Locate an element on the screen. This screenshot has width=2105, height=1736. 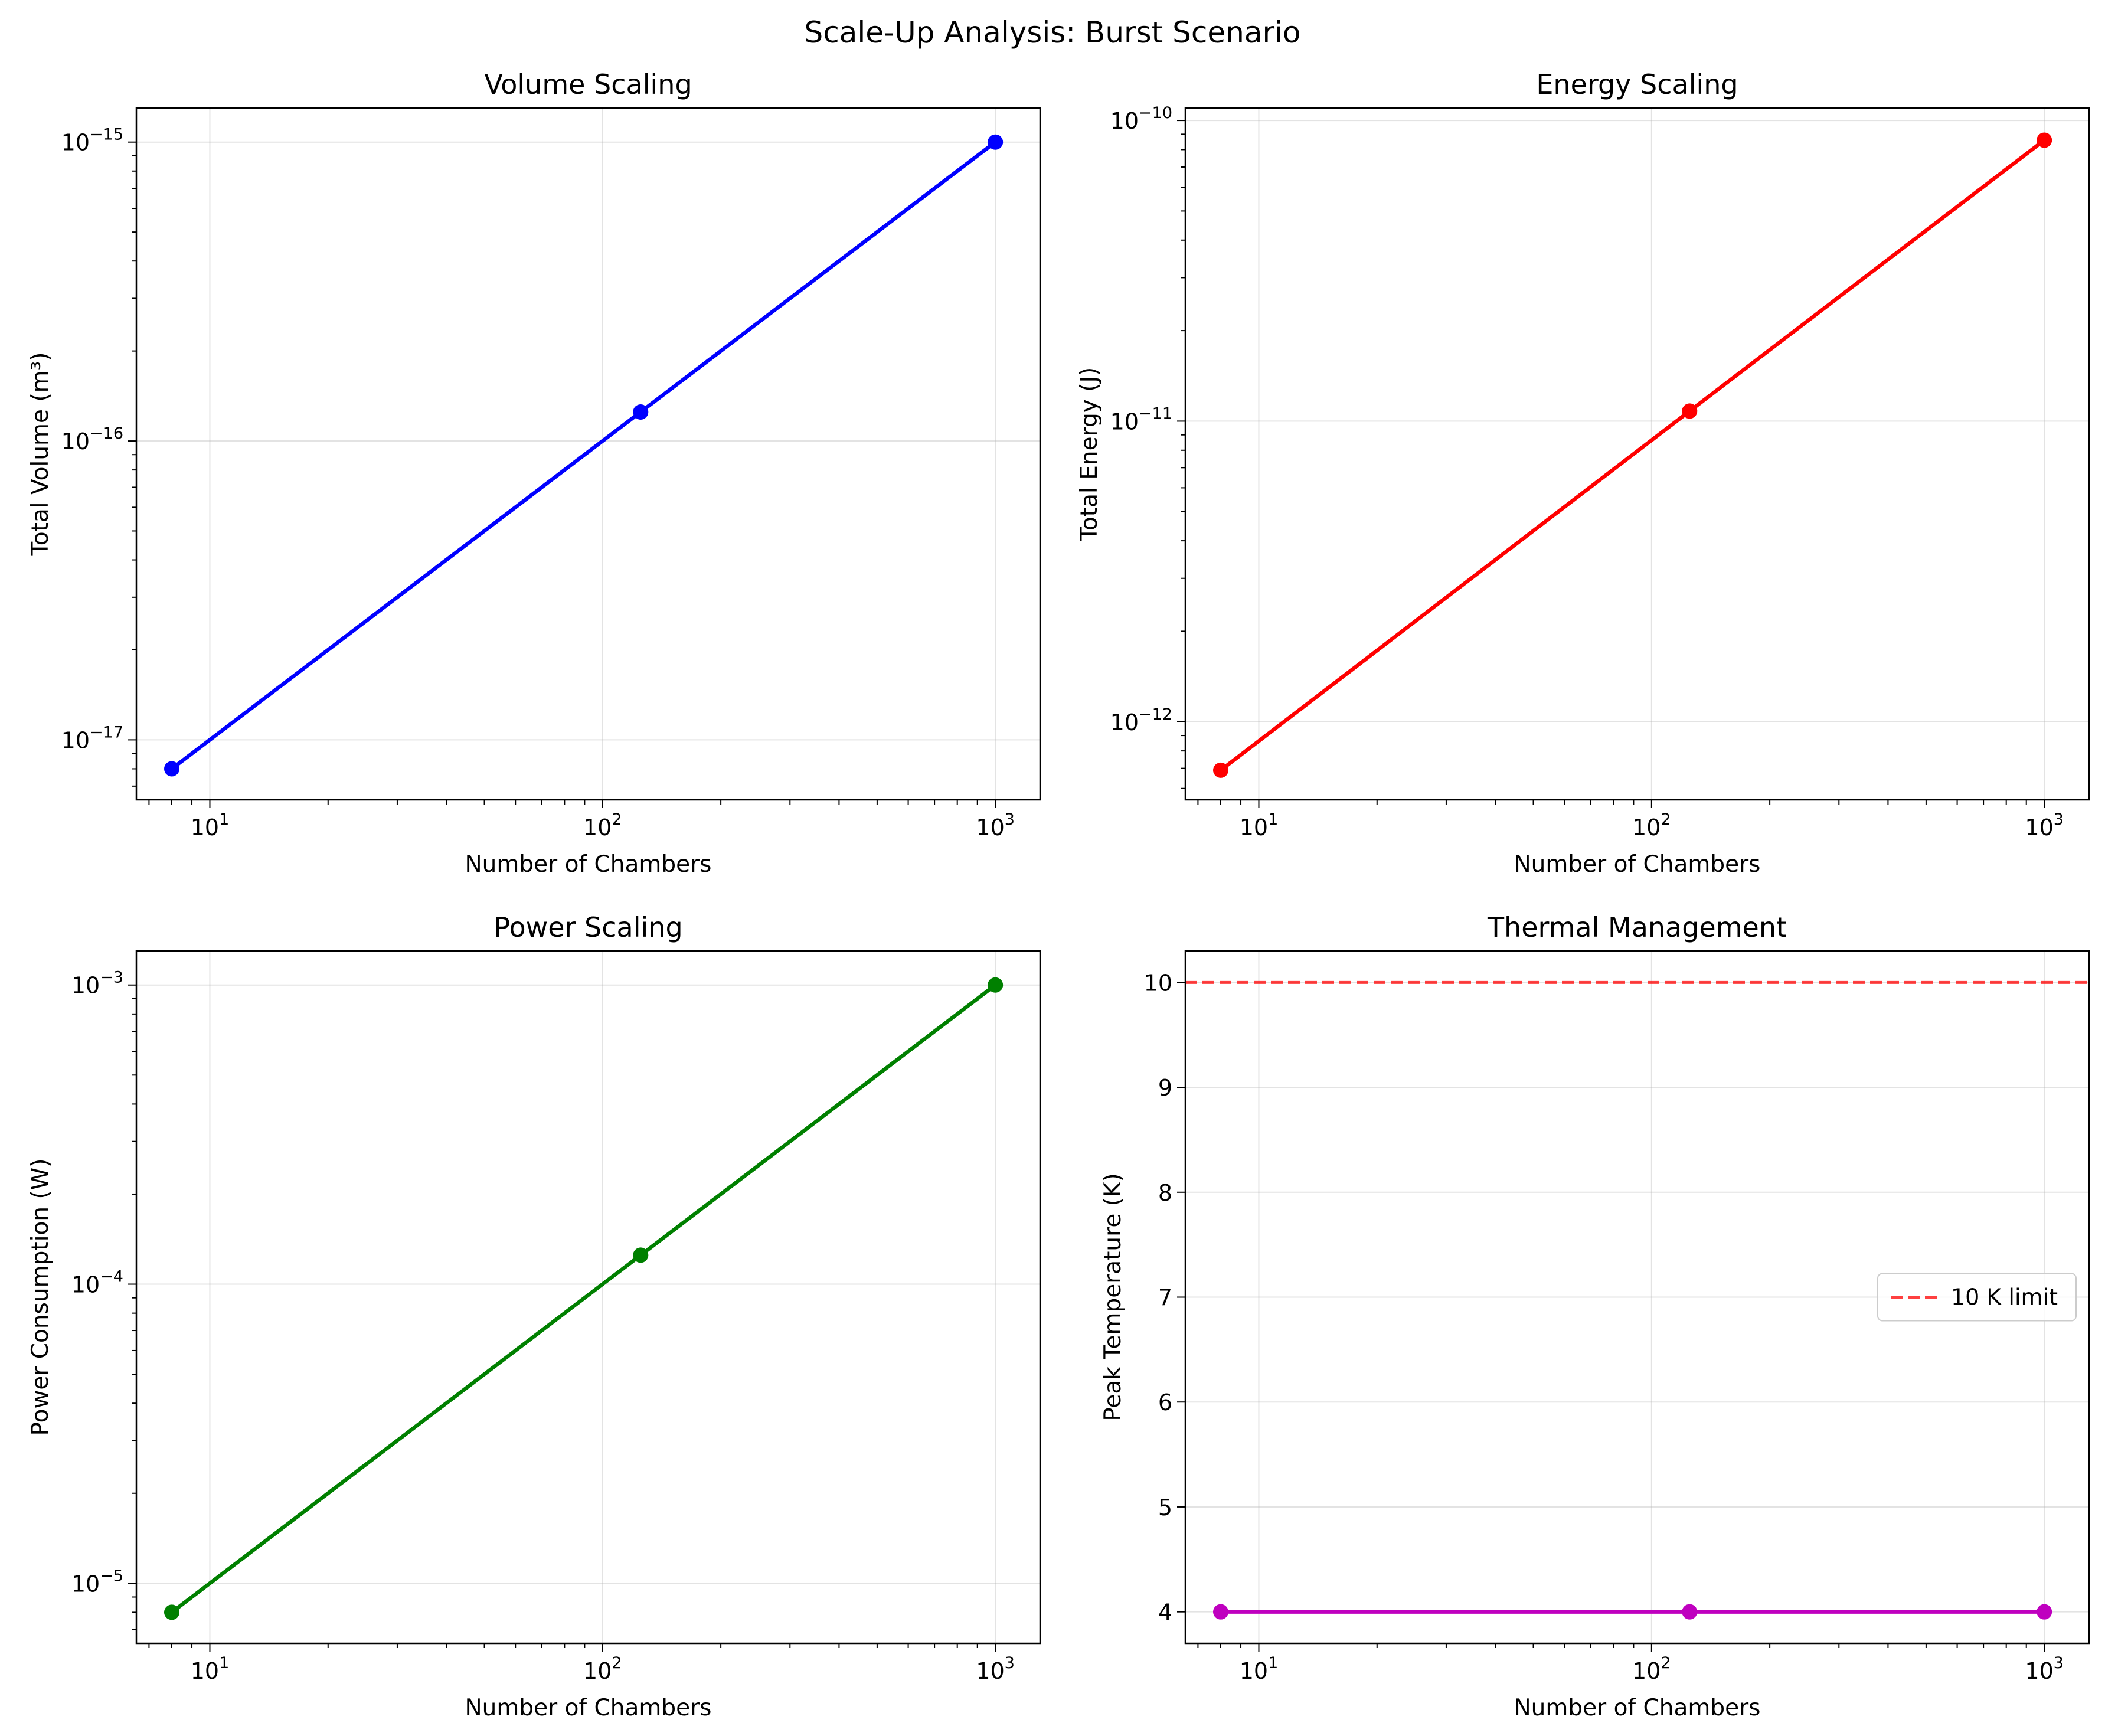
legend: 10 K limit is located at coordinates (1977, 1297).